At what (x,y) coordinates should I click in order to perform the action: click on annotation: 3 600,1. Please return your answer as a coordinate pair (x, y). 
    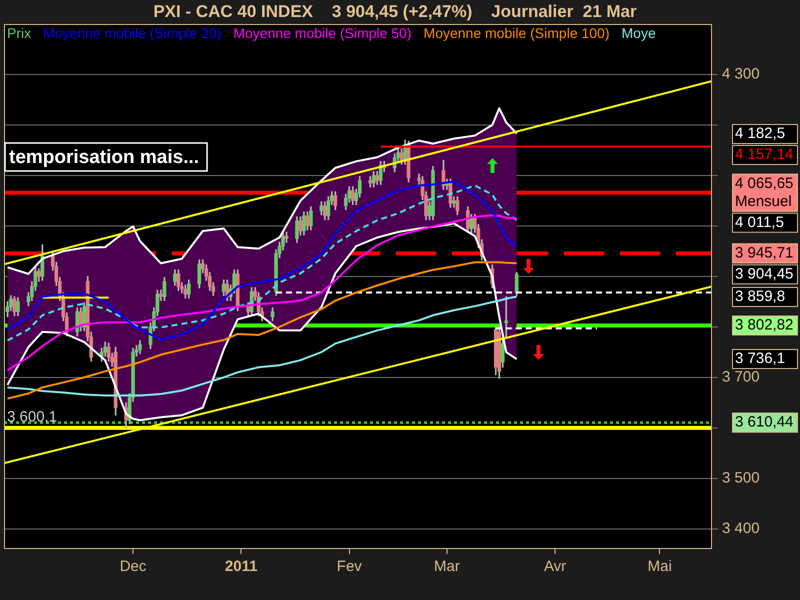
    Looking at the image, I should click on (32, 417).